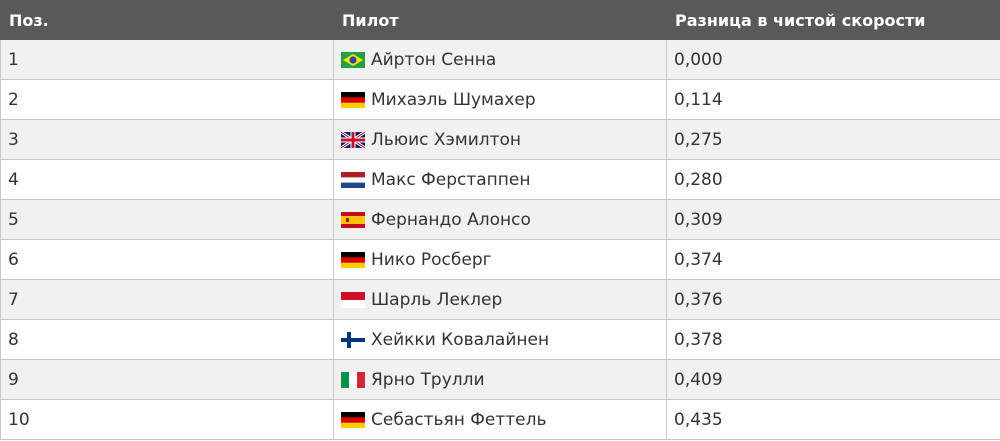 This screenshot has height=441, width=1000. Describe the element at coordinates (167, 20) in the screenshot. I see `header-cell: Поз.` at that location.